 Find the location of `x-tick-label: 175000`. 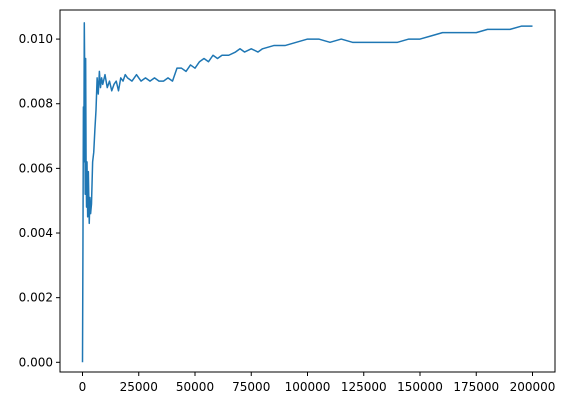

x-tick-label: 175000 is located at coordinates (476, 387).